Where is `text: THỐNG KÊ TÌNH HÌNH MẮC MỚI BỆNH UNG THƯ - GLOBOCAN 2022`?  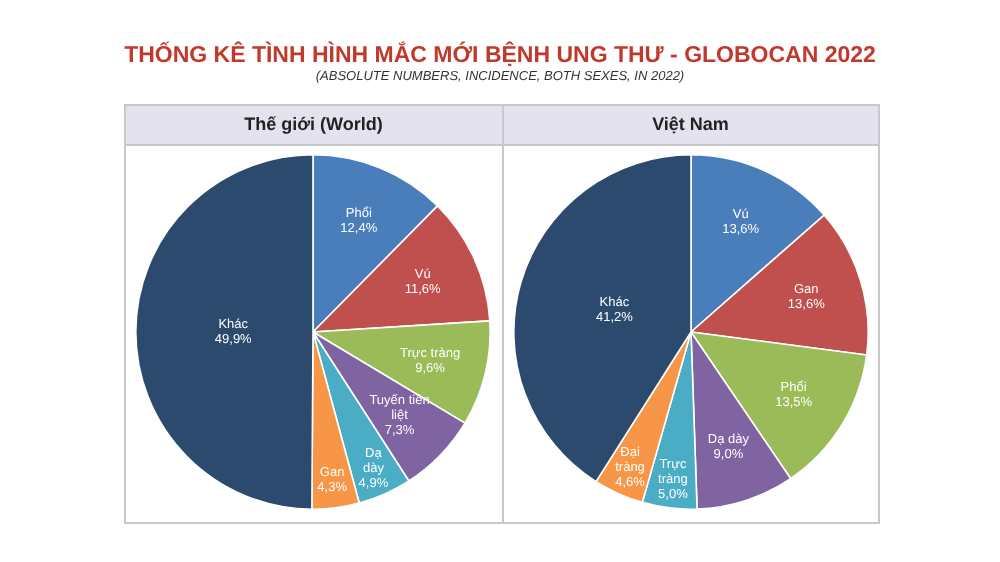 text: THỐNG KÊ TÌNH HÌNH MẮC MỚI BỆNH UNG THƯ - GLOBOCAN 2022 is located at coordinates (500, 56).